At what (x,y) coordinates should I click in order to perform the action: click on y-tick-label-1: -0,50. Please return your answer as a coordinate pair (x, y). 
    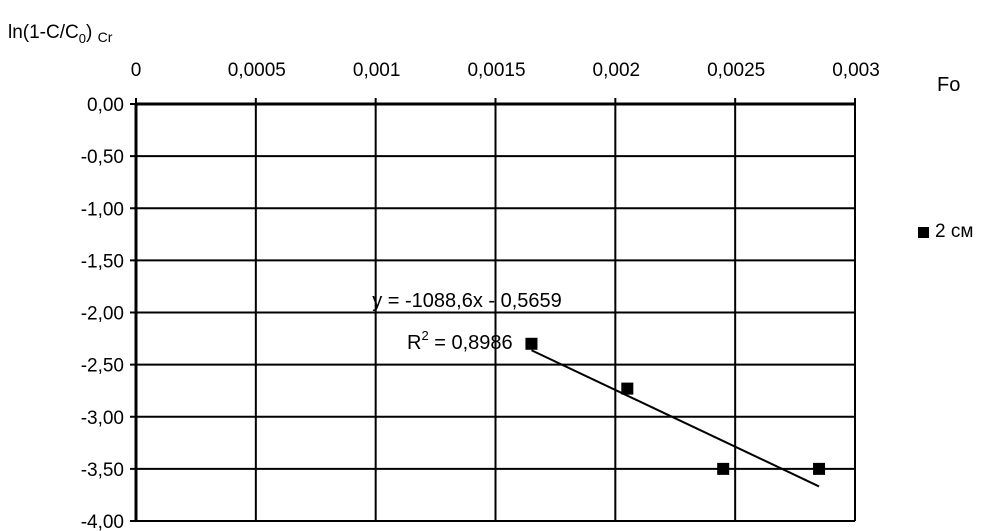
    Looking at the image, I should click on (102, 157).